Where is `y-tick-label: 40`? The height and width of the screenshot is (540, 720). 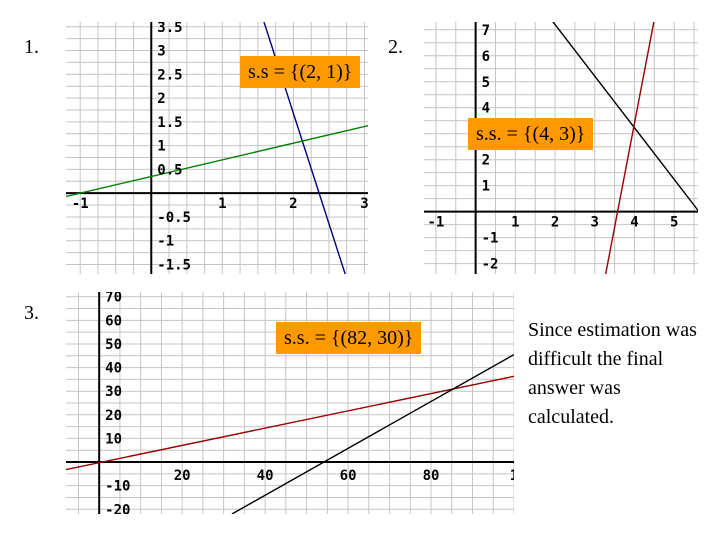 y-tick-label: 40 is located at coordinates (113, 369).